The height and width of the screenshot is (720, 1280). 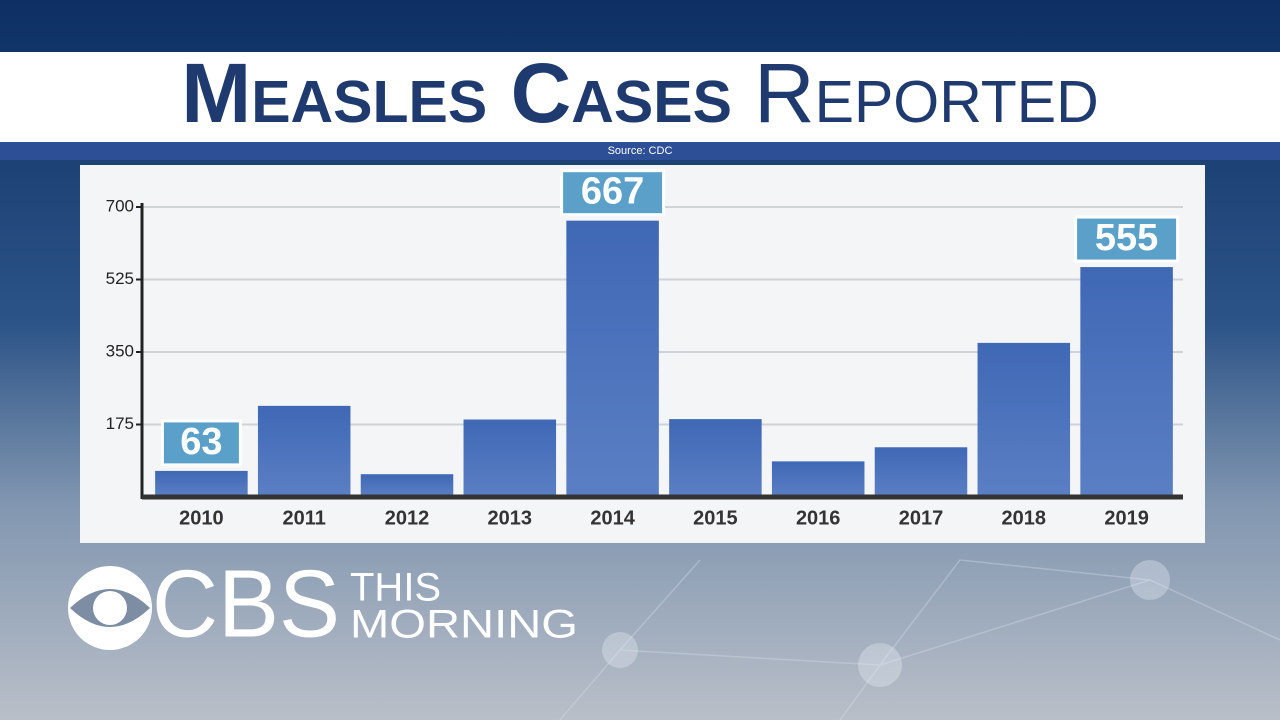 I want to click on y-tick-label: 525, so click(x=120, y=278).